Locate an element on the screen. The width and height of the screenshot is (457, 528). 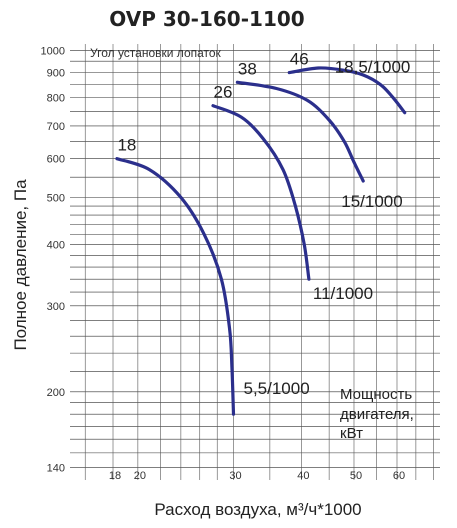
x-tick-label: 50 is located at coordinates (356, 476).